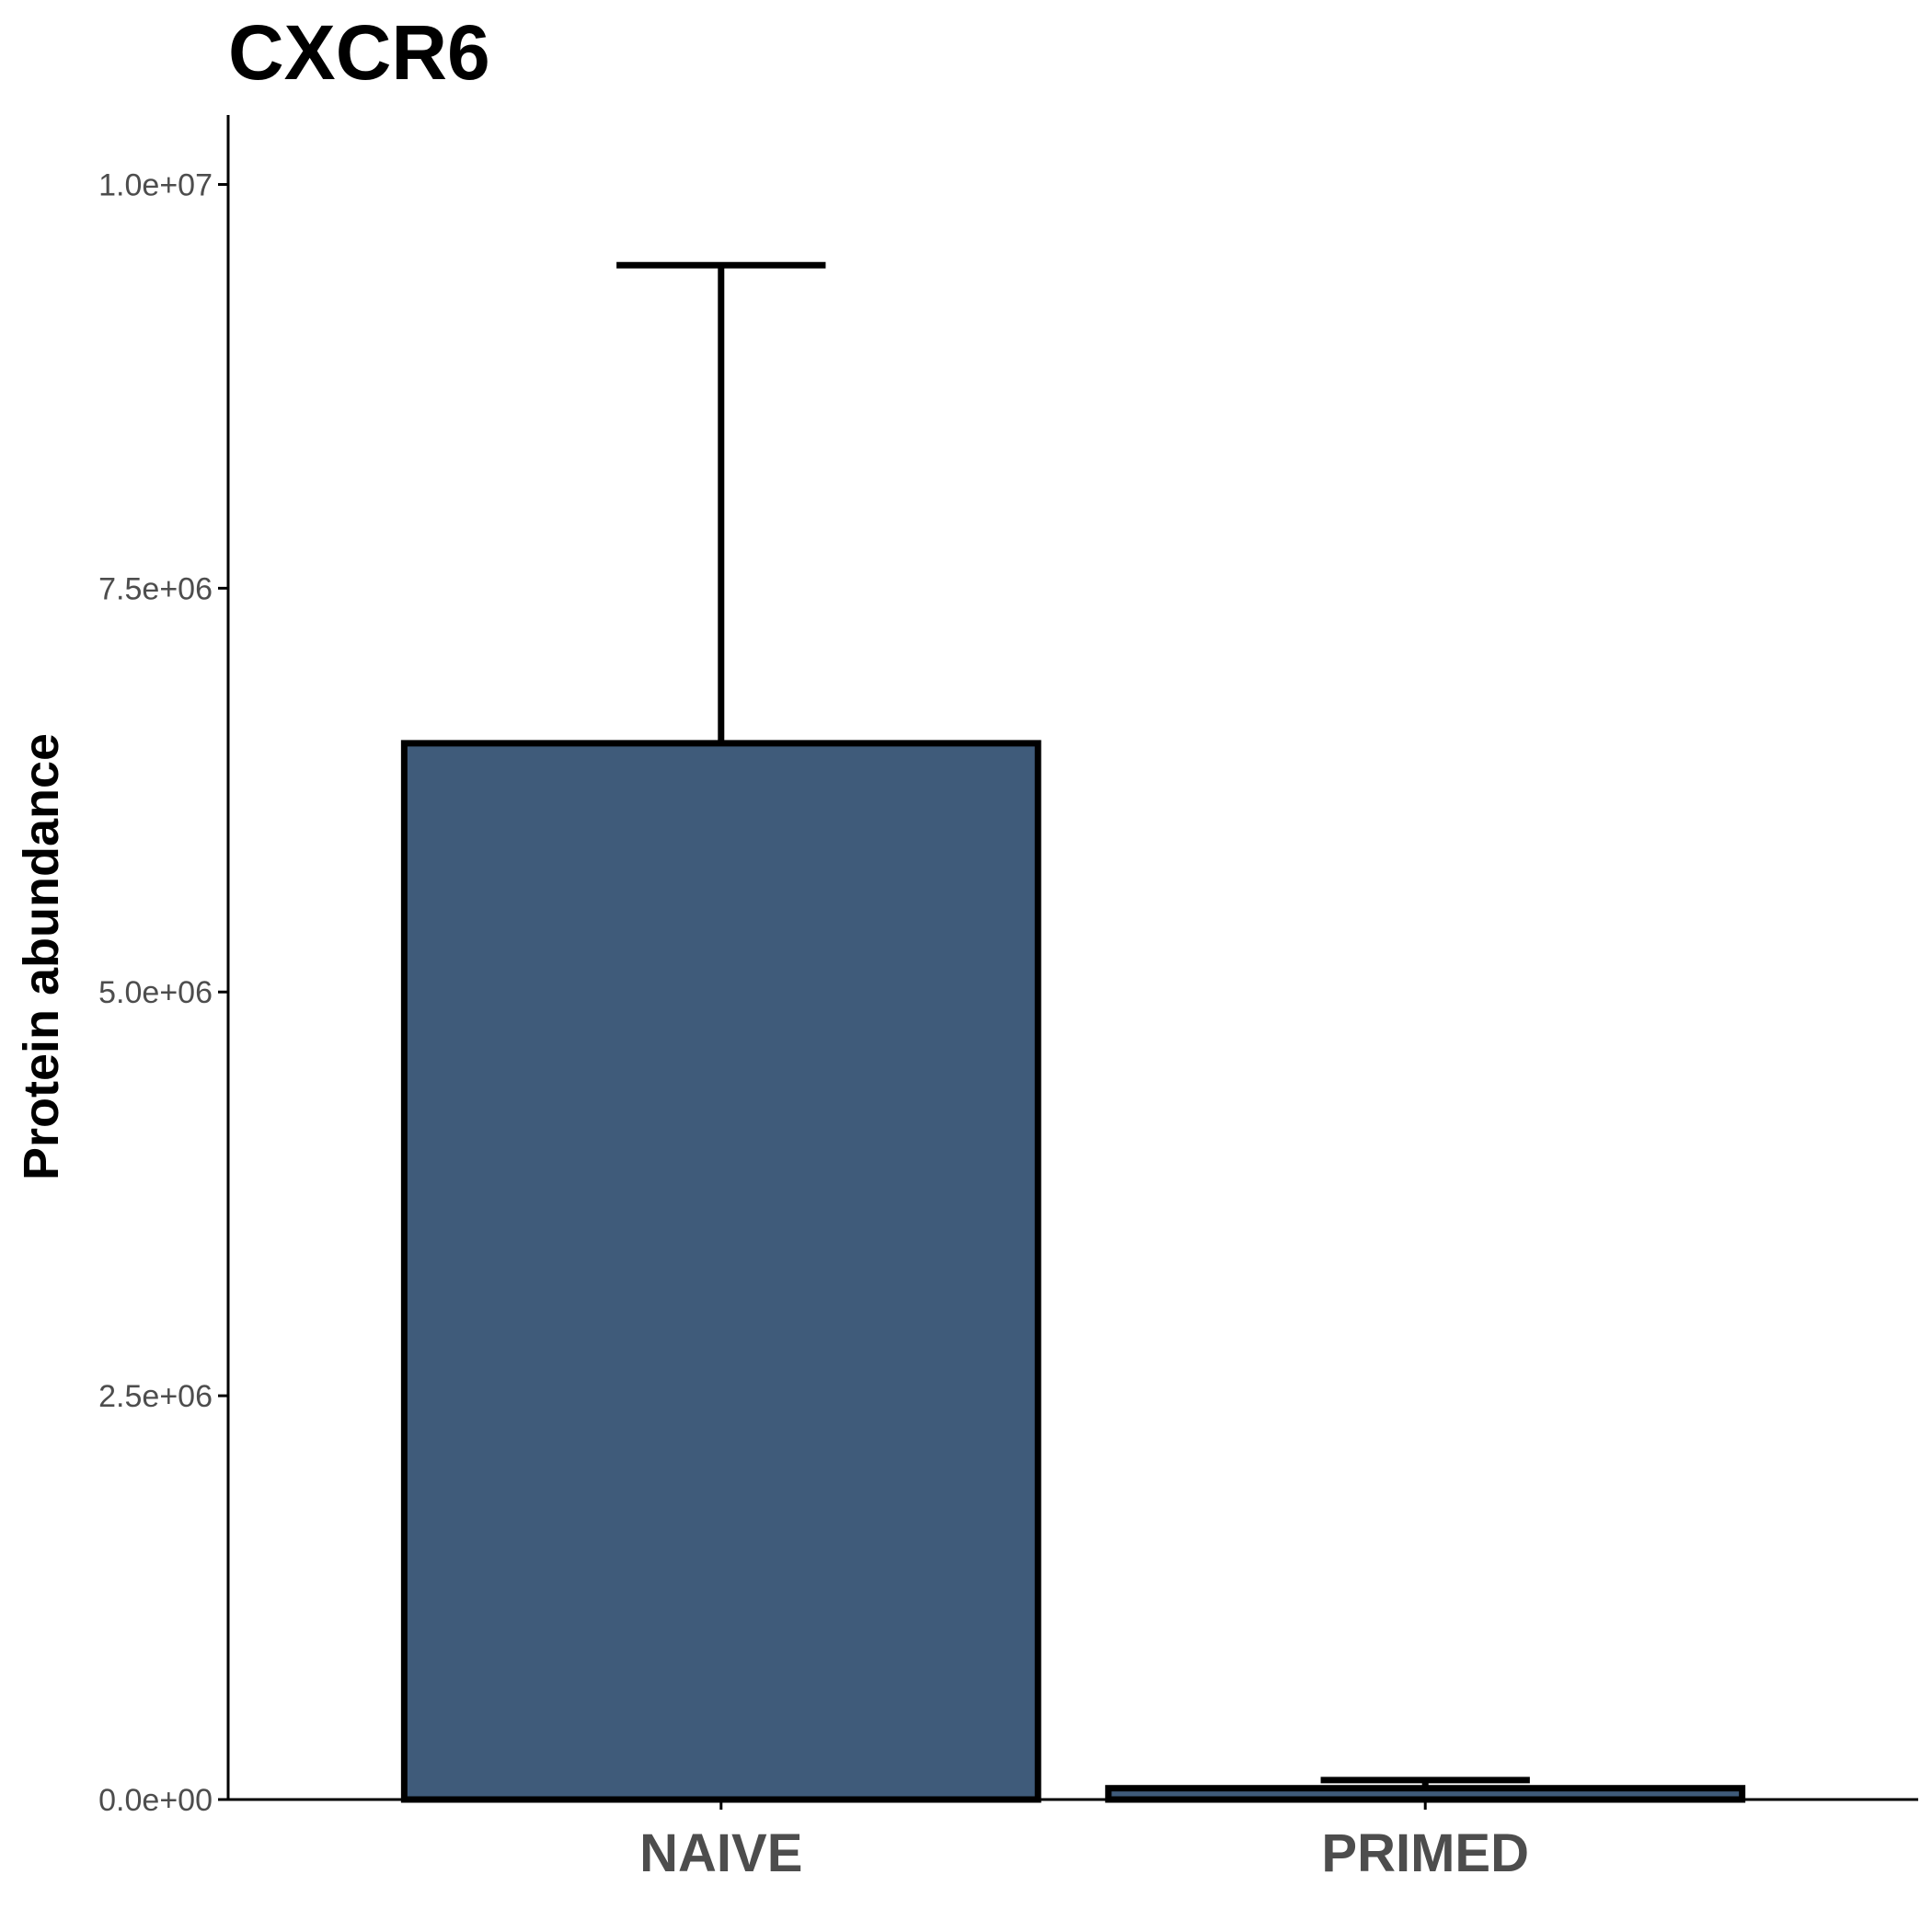 Image resolution: width=1932 pixels, height=1932 pixels. What do you see at coordinates (155, 1396) in the screenshot?
I see `y-tick-label: 2.5e+06` at bounding box center [155, 1396].